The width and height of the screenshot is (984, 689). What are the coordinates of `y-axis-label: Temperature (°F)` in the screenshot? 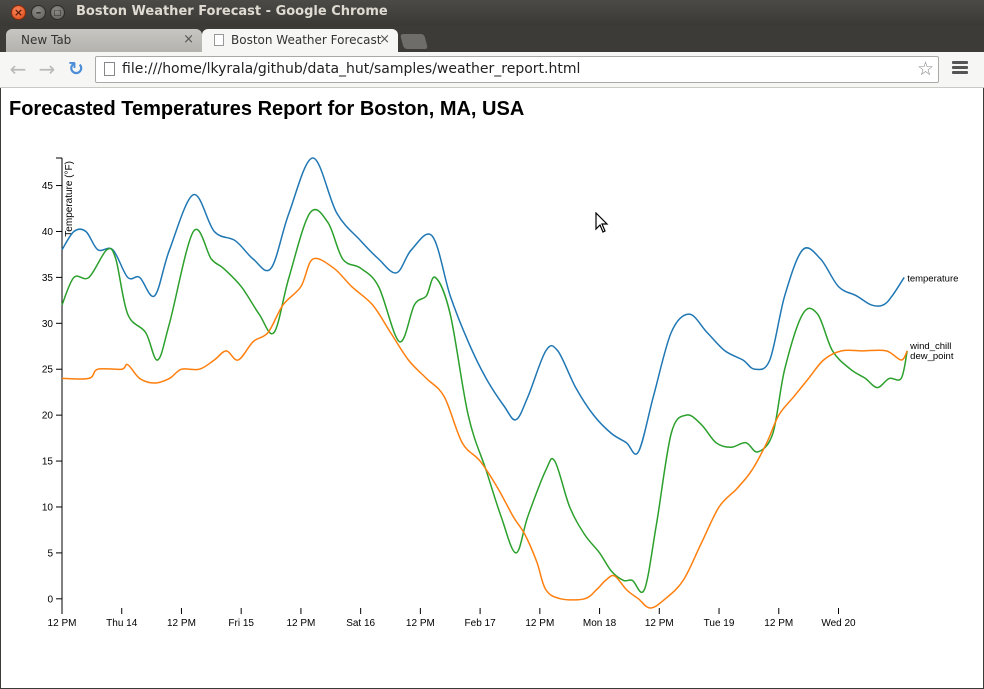 It's located at (69, 199).